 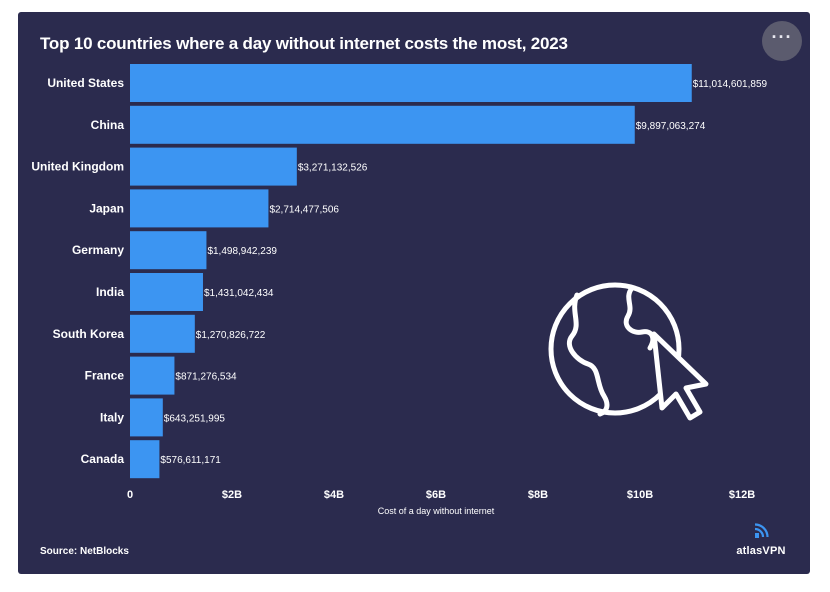 I want to click on value-label-3: $2,714,477,506, so click(x=304, y=209).